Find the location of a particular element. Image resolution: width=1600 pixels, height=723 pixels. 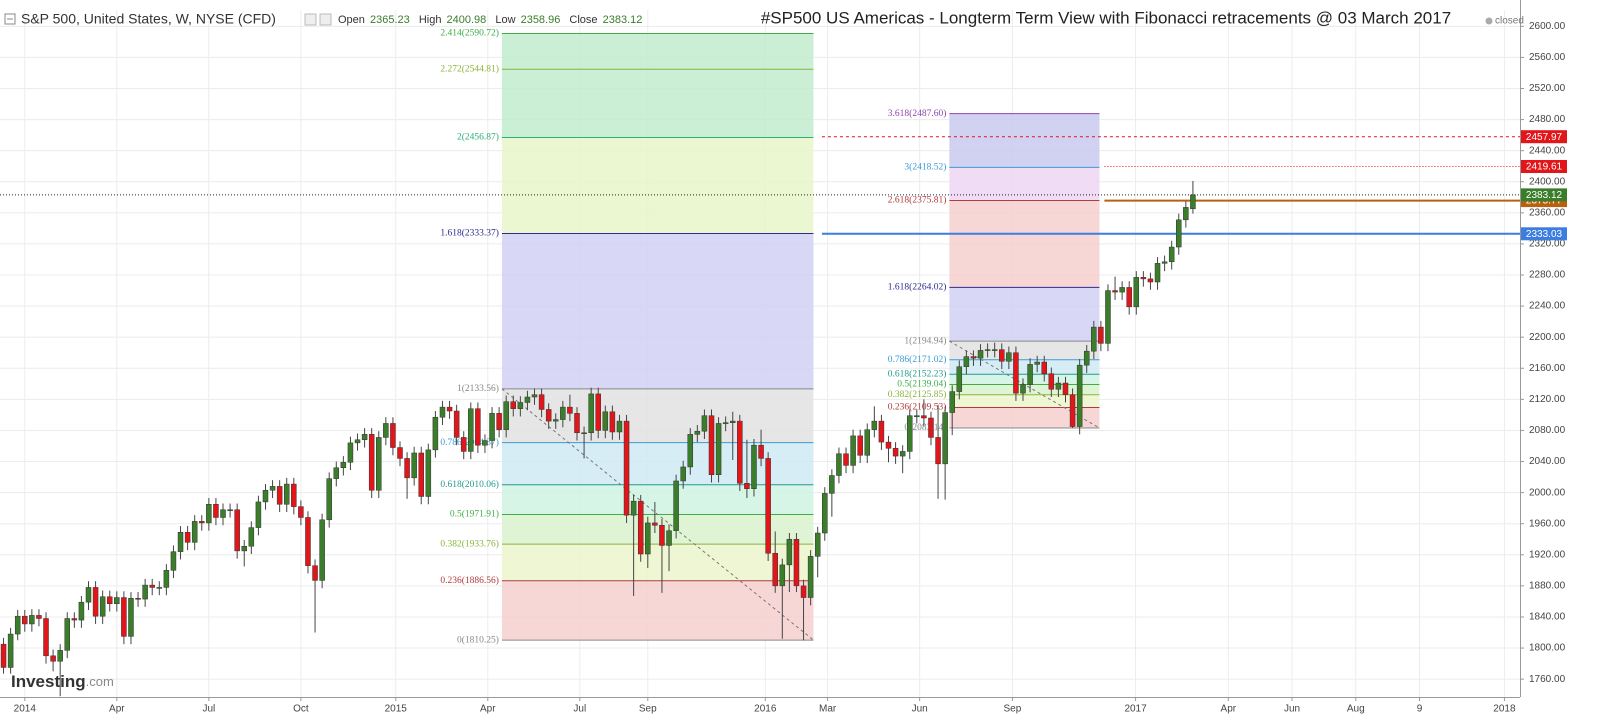

ohlc-label: Close is located at coordinates (583, 20).